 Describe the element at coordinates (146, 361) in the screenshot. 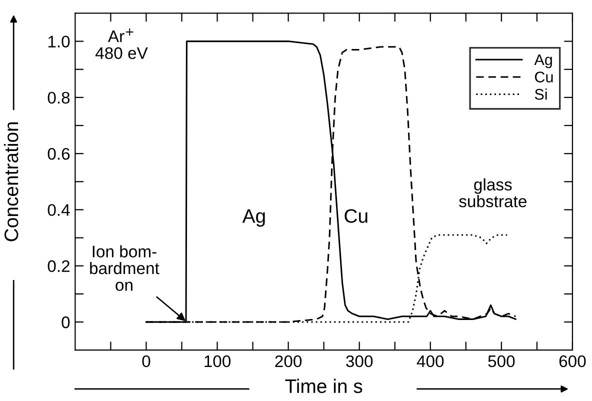

I see `x-tick-label: 0` at that location.